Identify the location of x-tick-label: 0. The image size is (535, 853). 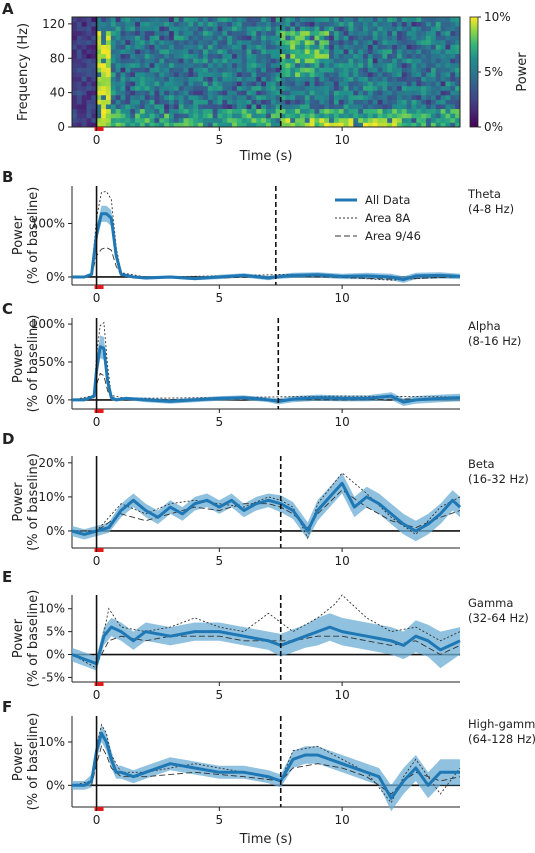
(97, 561).